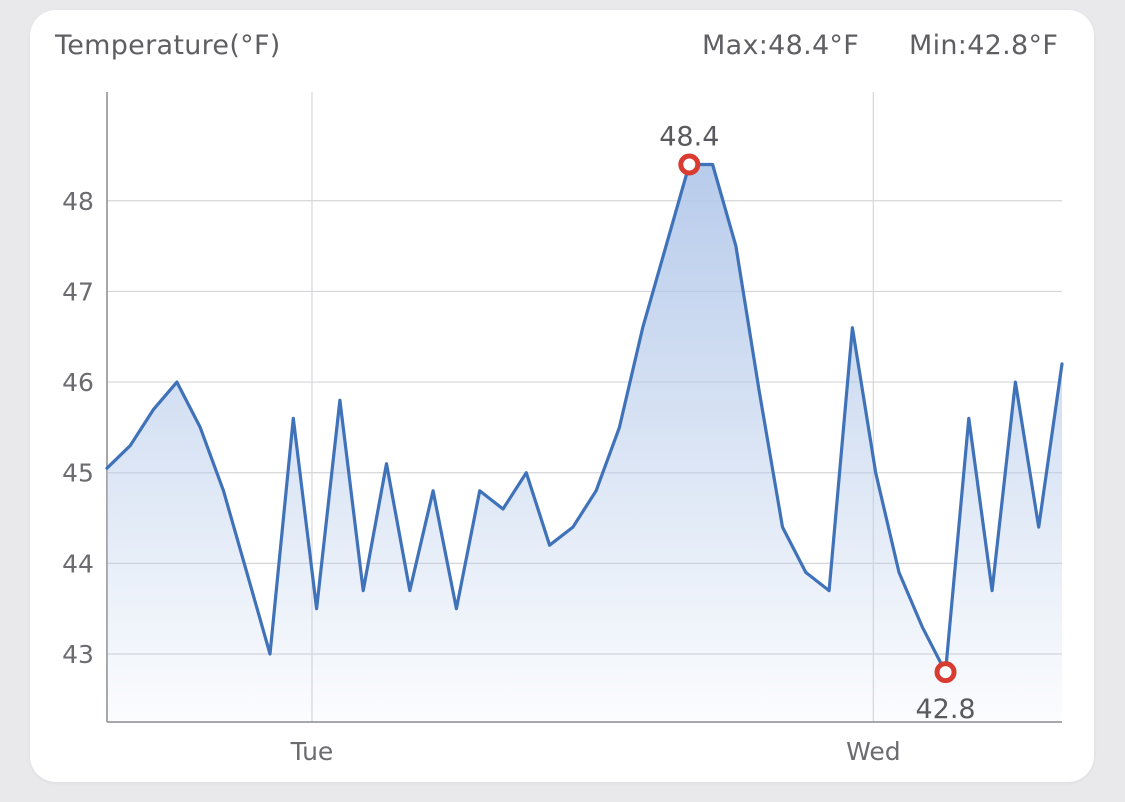 The image size is (1125, 802). I want to click on max-point-marker, so click(689, 164).